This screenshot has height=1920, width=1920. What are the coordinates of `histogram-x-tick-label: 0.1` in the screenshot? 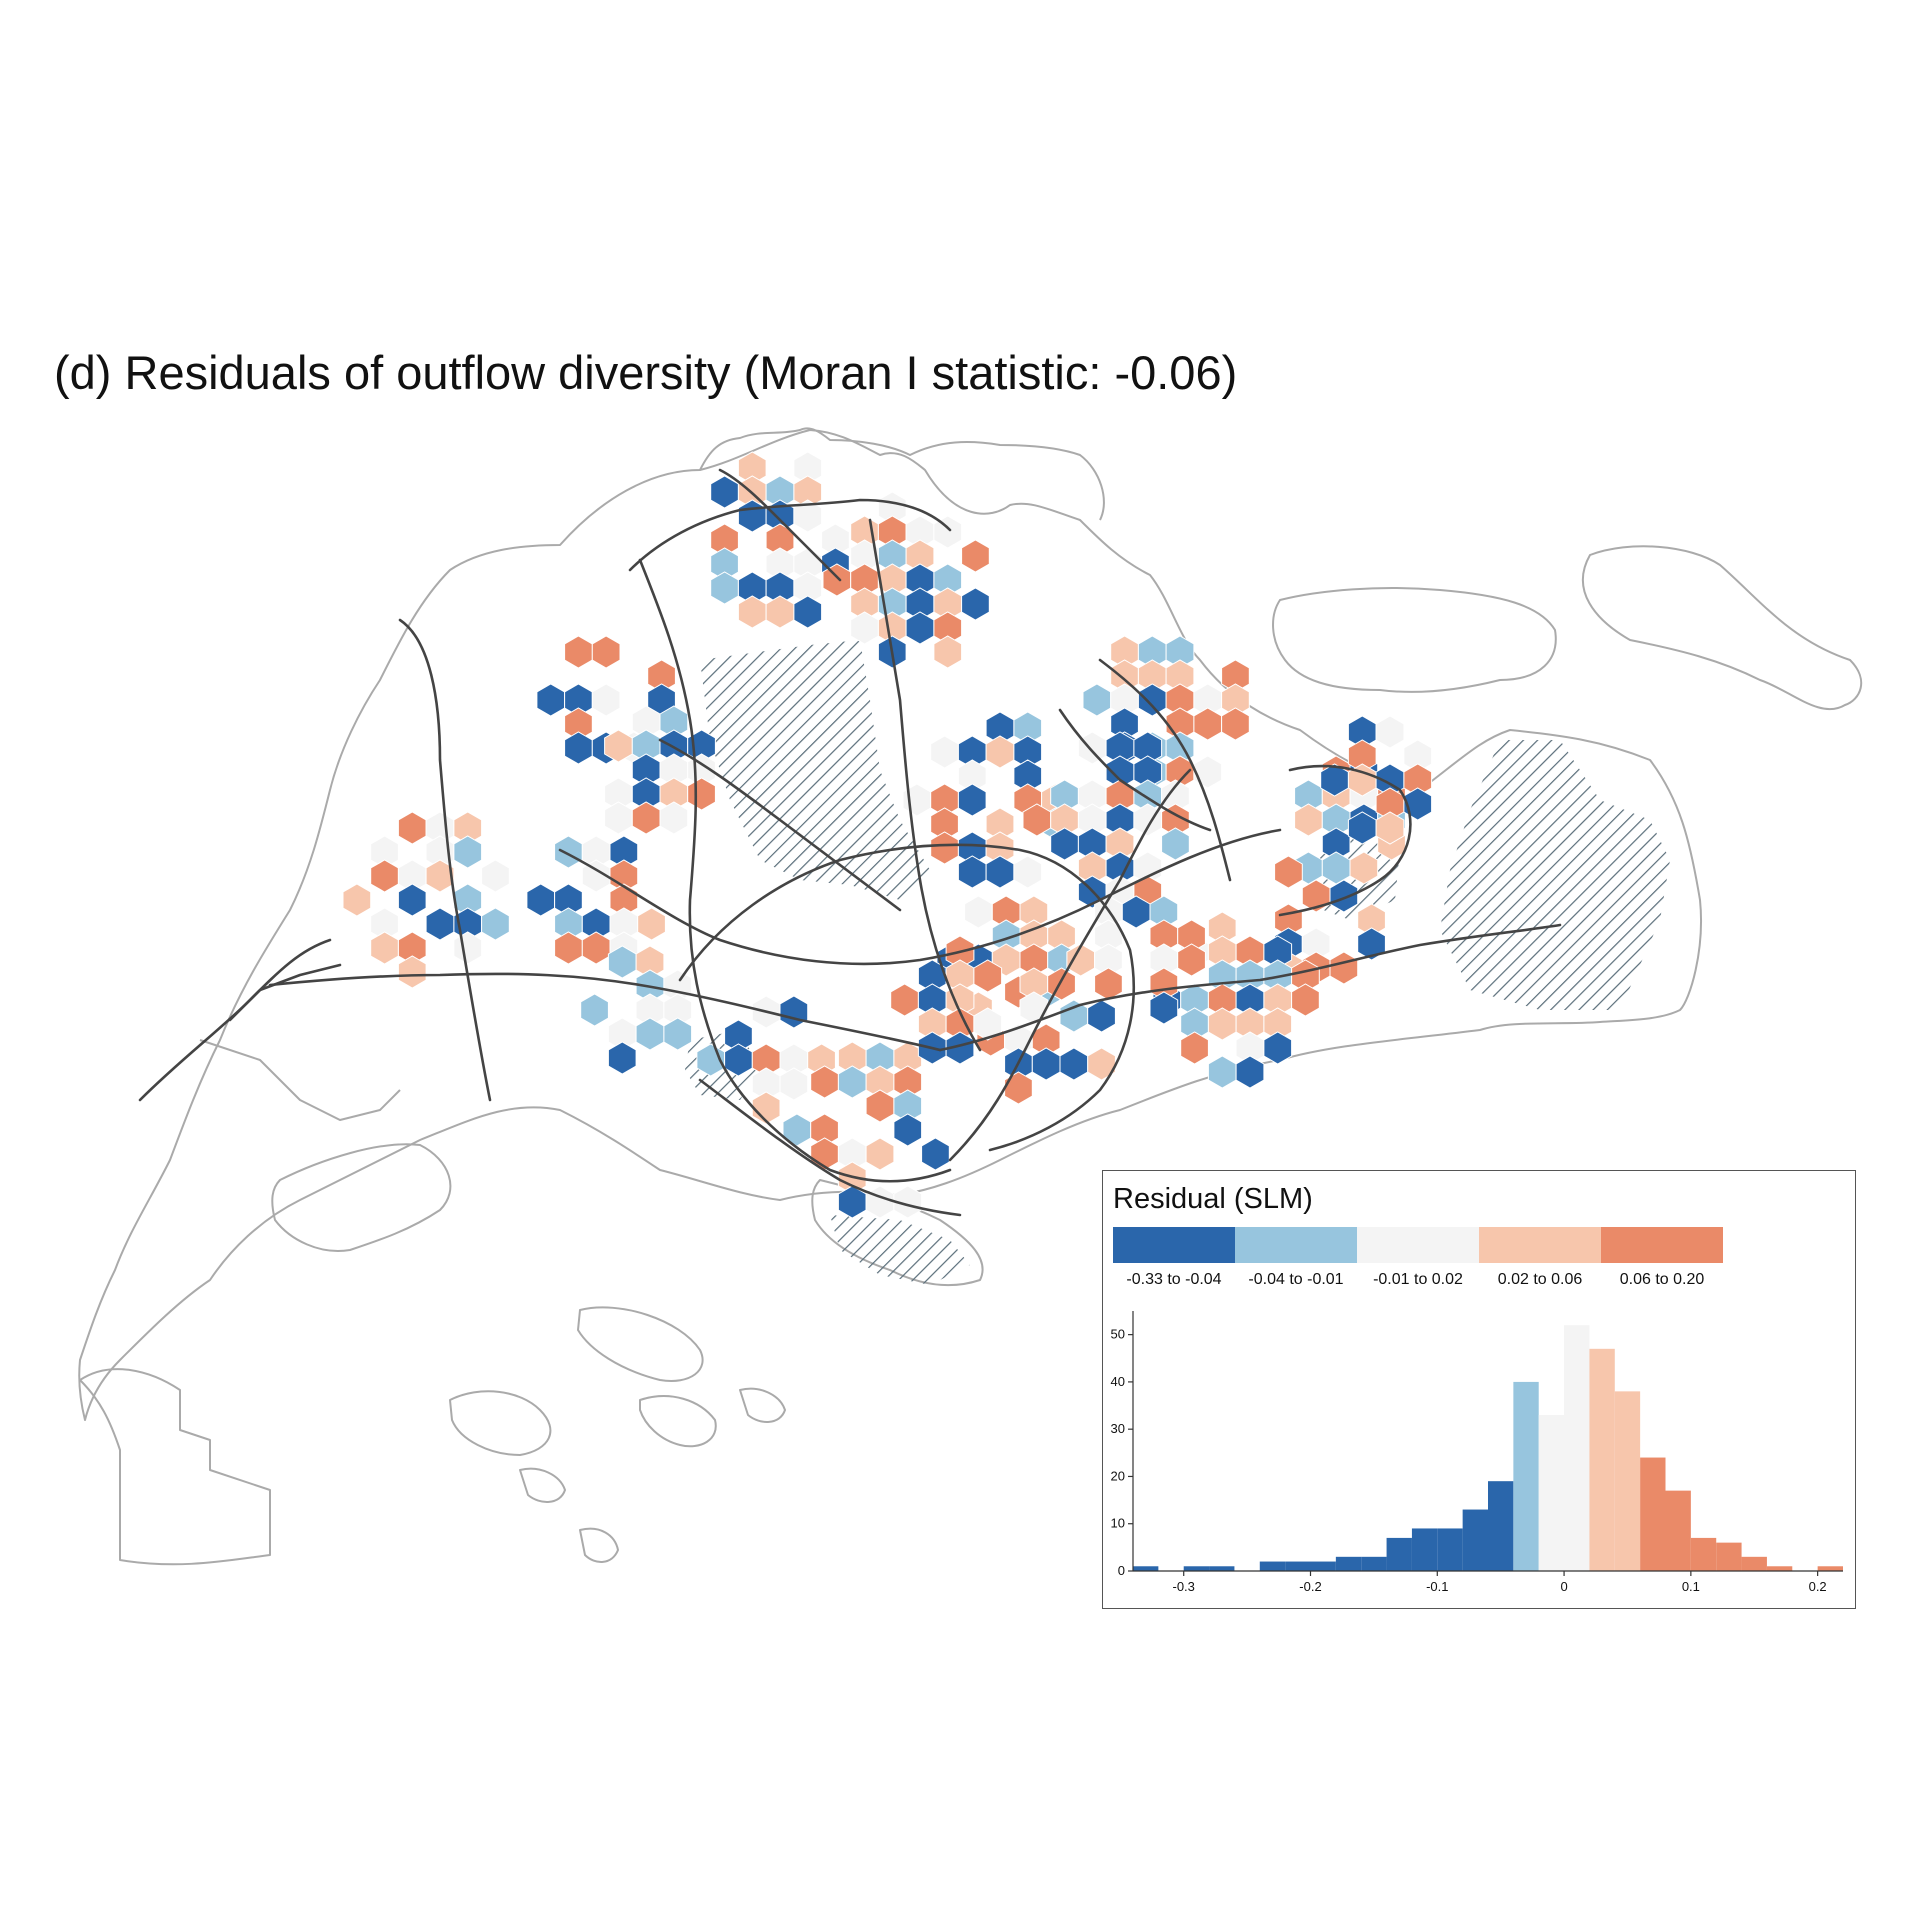 It's located at (1691, 1586).